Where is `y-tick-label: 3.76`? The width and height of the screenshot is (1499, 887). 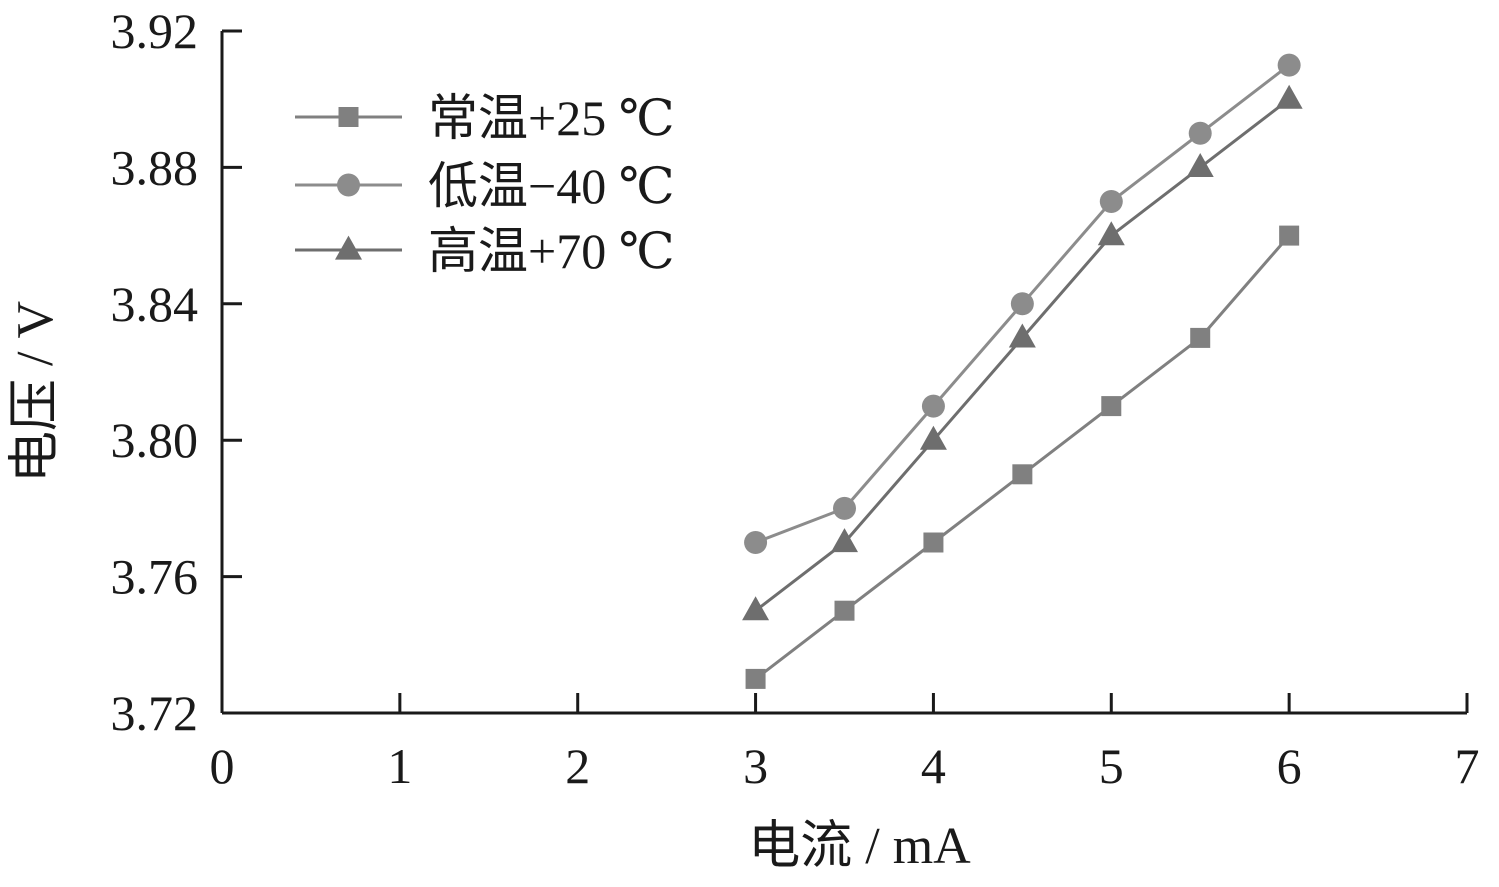 y-tick-label: 3.76 is located at coordinates (155, 577).